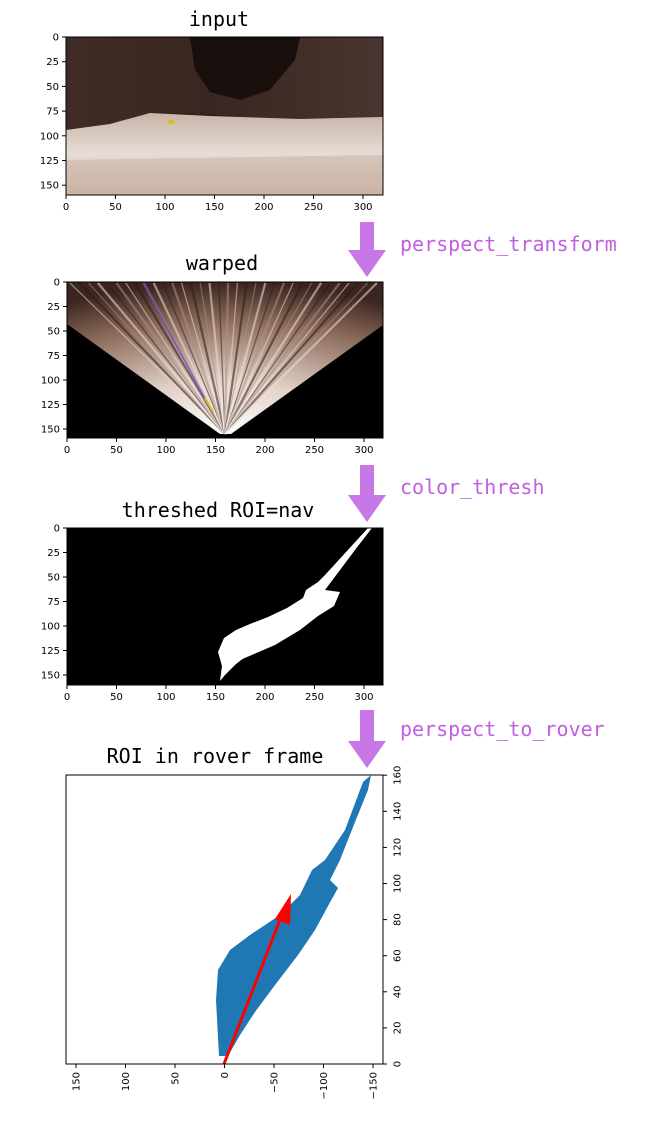 The width and height of the screenshot is (660, 1125). Describe the element at coordinates (224, 116) in the screenshot. I see `input-image` at that location.